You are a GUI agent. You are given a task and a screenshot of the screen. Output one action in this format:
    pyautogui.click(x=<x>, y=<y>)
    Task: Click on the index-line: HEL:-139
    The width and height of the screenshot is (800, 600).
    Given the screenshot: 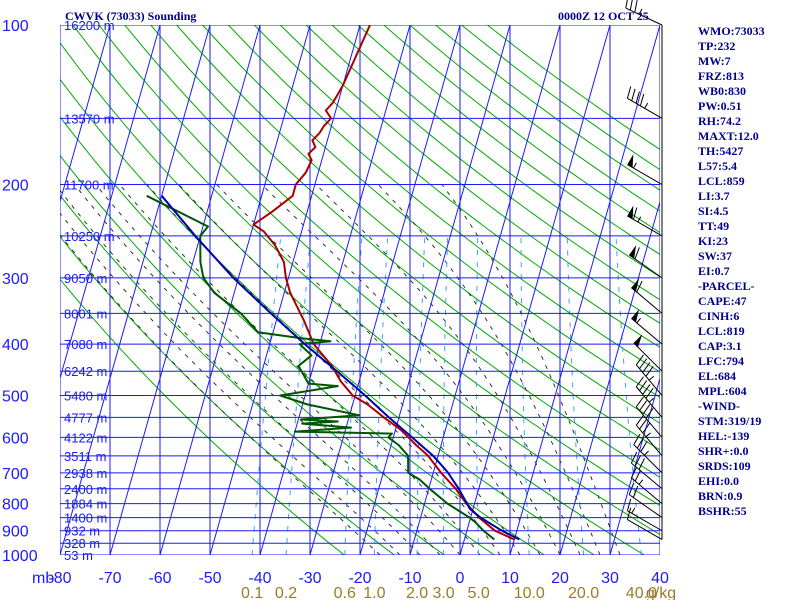 What is the action you would take?
    pyautogui.click(x=723, y=436)
    